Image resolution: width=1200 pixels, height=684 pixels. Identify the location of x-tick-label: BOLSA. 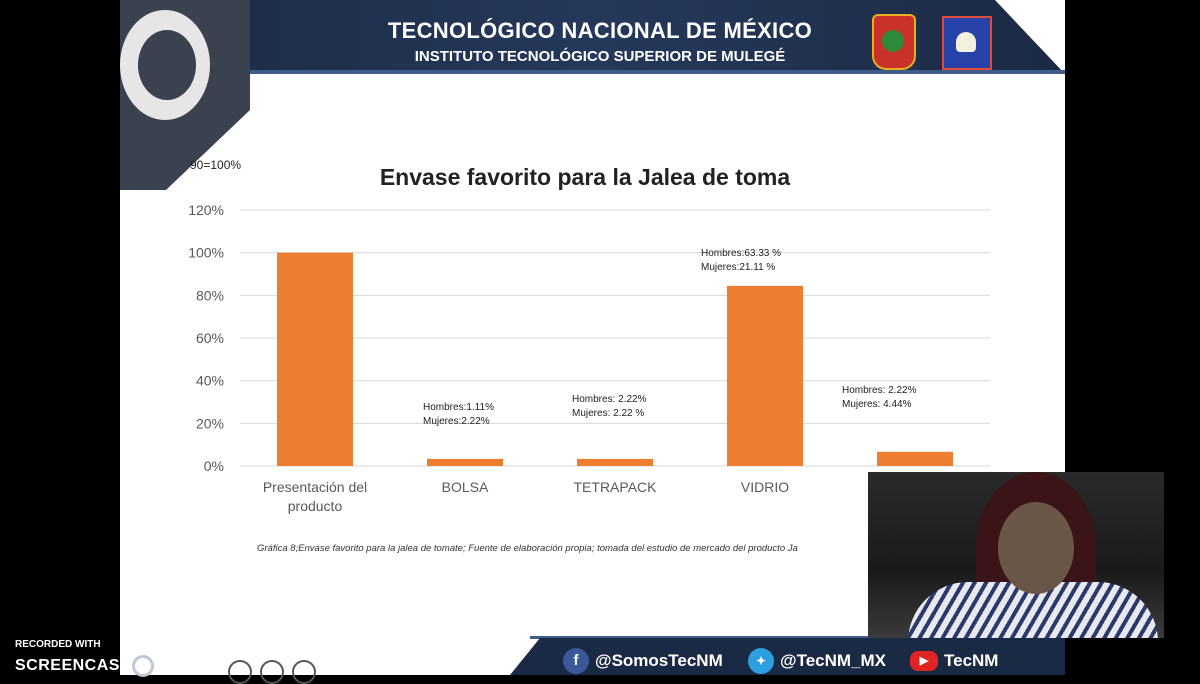
(465, 487).